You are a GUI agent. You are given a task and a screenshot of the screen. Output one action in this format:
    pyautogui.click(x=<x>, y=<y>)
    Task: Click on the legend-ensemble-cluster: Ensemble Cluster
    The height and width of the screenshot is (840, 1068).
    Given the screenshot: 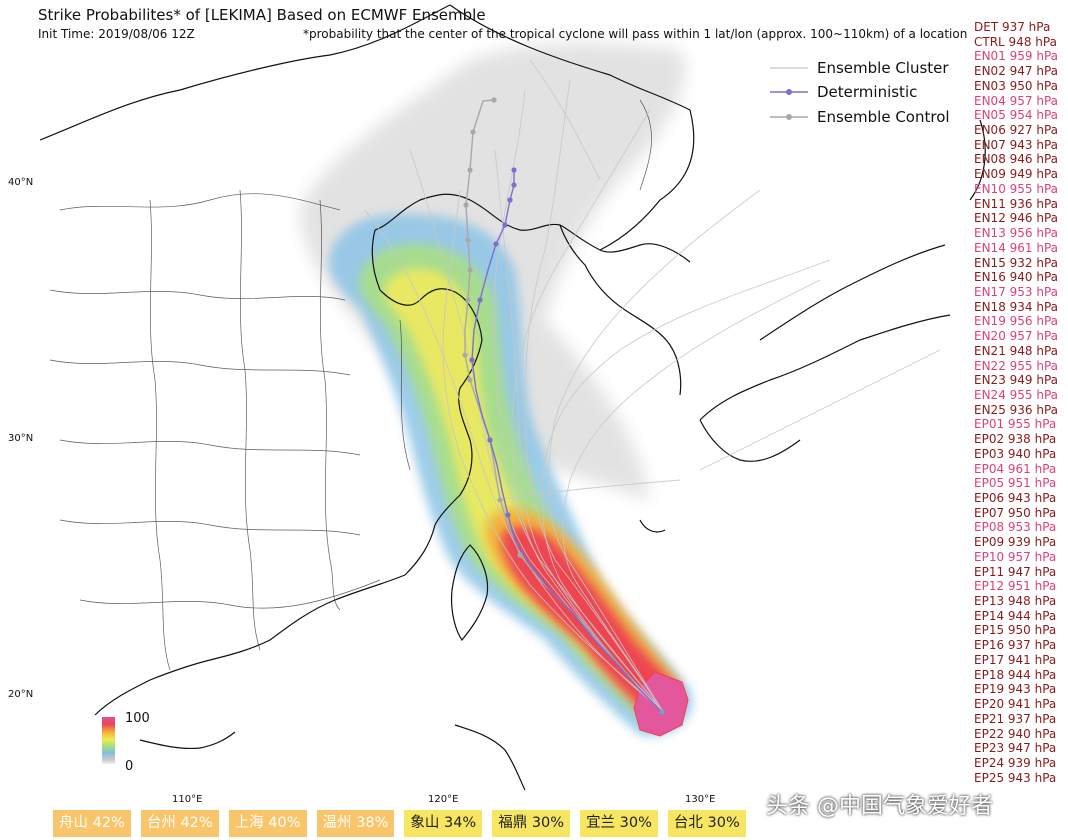 What is the action you would take?
    pyautogui.click(x=859, y=68)
    